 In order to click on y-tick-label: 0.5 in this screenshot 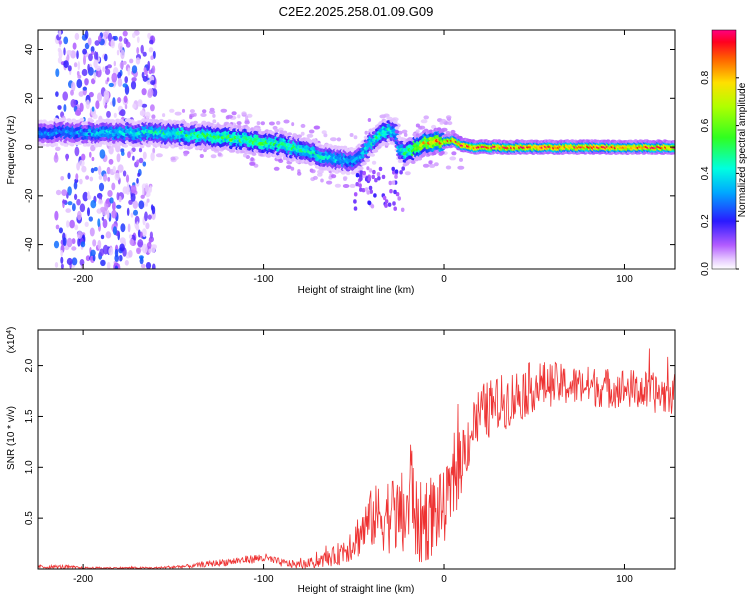, I will do `click(29, 518)`.